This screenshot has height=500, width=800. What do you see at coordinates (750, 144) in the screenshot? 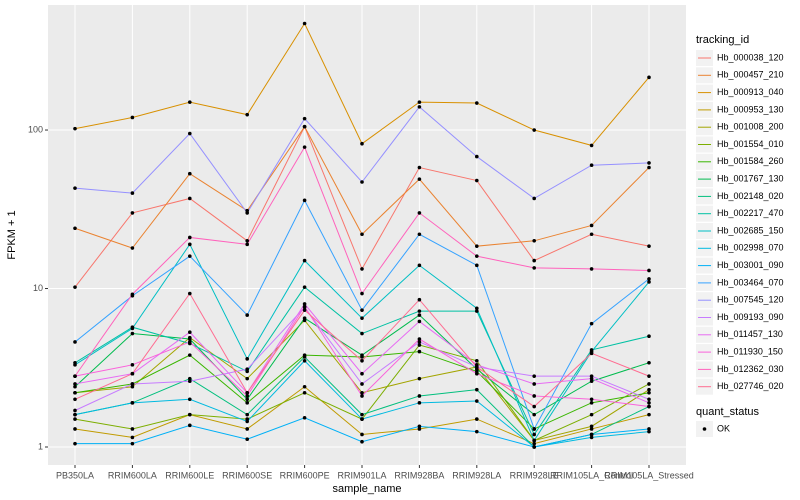
I see `legend-label: Hb_001554_010` at bounding box center [750, 144].